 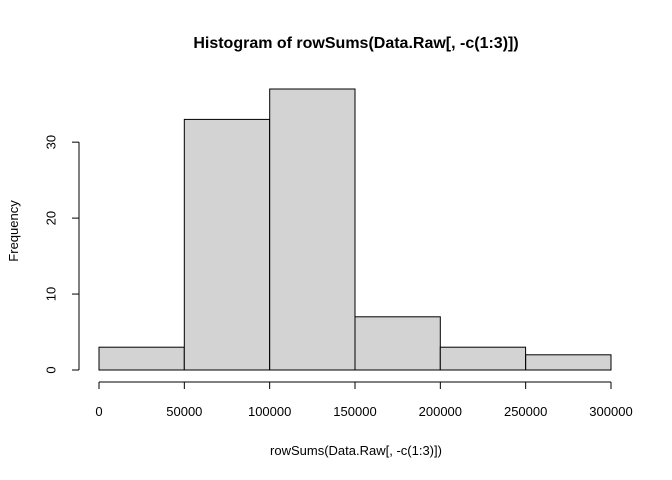 I want to click on x-tick-label: 0, so click(x=98, y=411).